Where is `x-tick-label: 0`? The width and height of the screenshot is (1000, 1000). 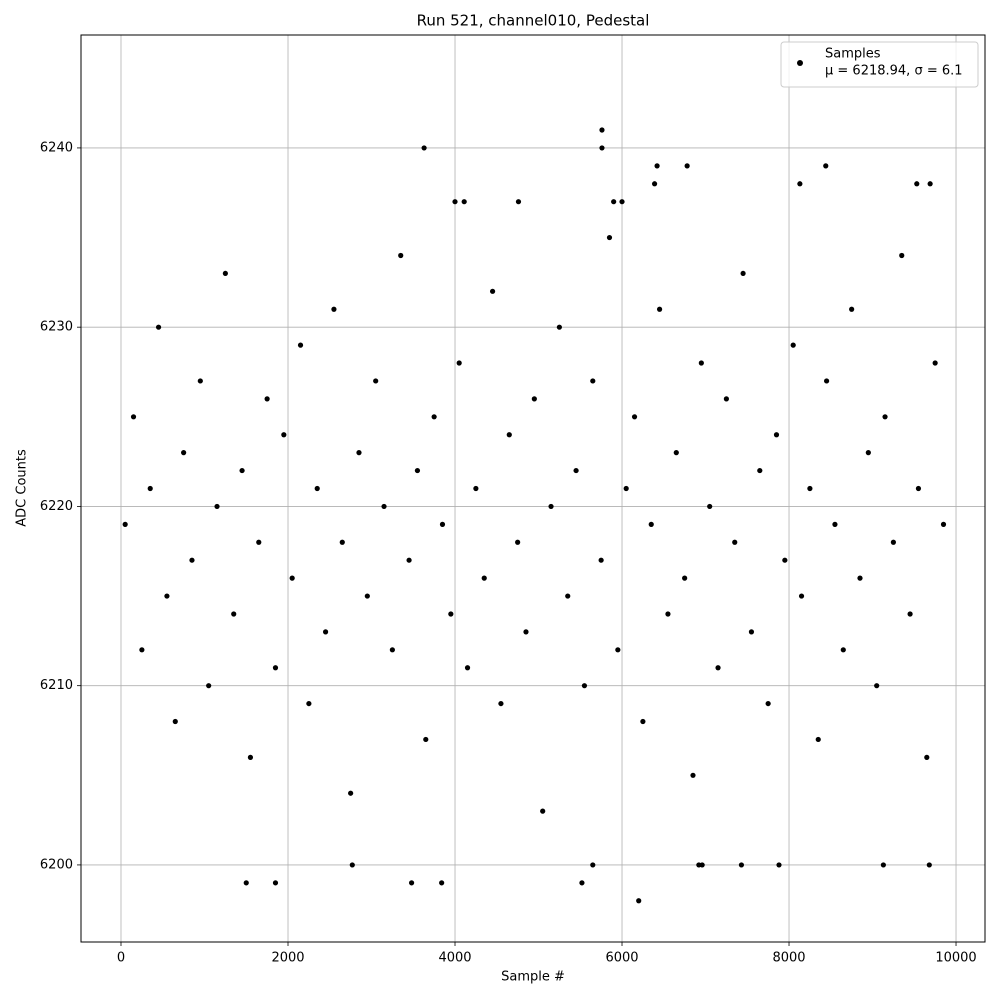
x-tick-label: 0 is located at coordinates (121, 958).